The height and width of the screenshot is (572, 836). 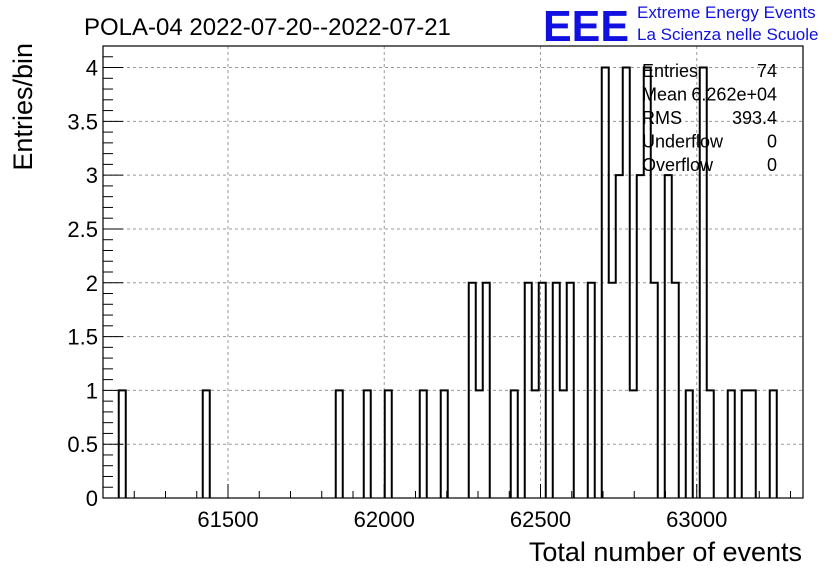 I want to click on eee-logo-line2: La Scienza nelle Scuole, so click(x=727, y=34).